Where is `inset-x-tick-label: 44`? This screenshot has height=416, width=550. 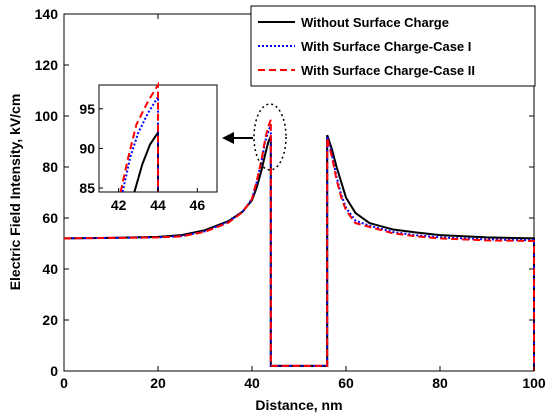 inset-x-tick-label: 44 is located at coordinates (158, 205).